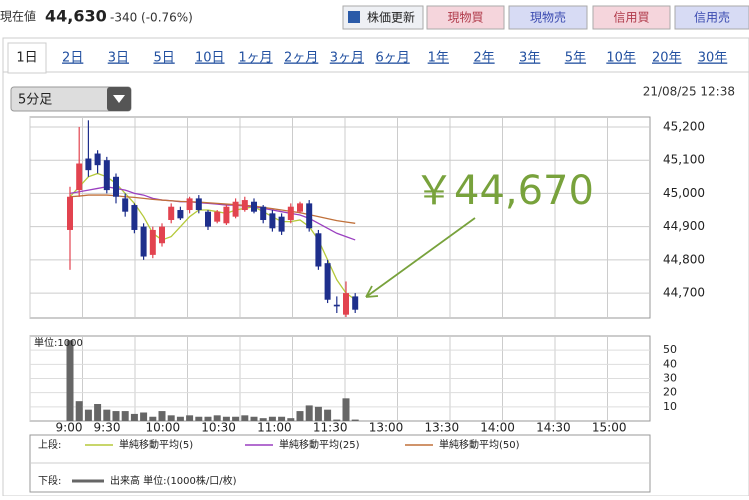 The image size is (749, 500). Describe the element at coordinates (210, 58) in the screenshot. I see `tab: 10日` at that location.